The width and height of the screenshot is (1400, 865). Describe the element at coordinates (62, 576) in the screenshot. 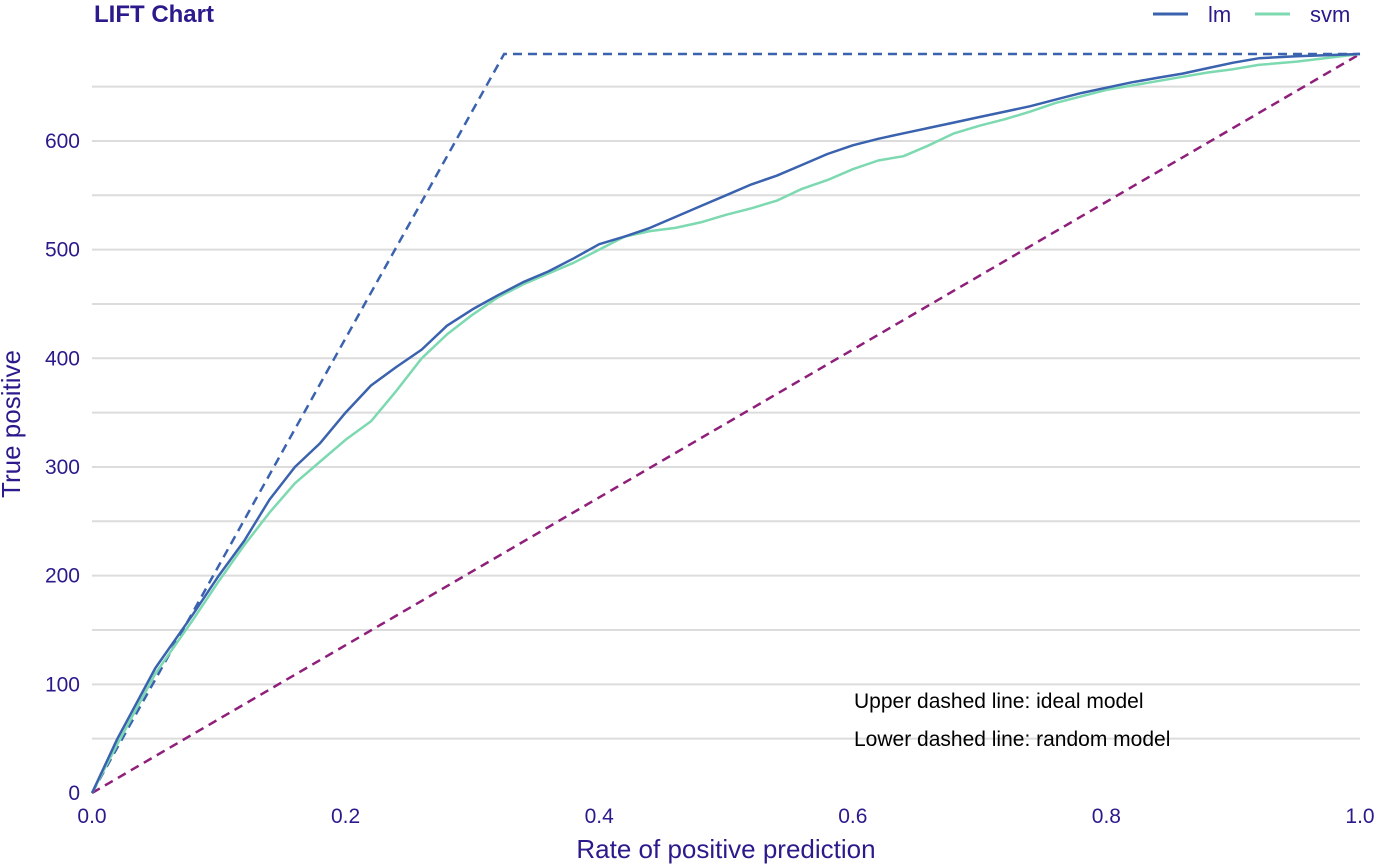

I see `y-tick-label: 200` at that location.